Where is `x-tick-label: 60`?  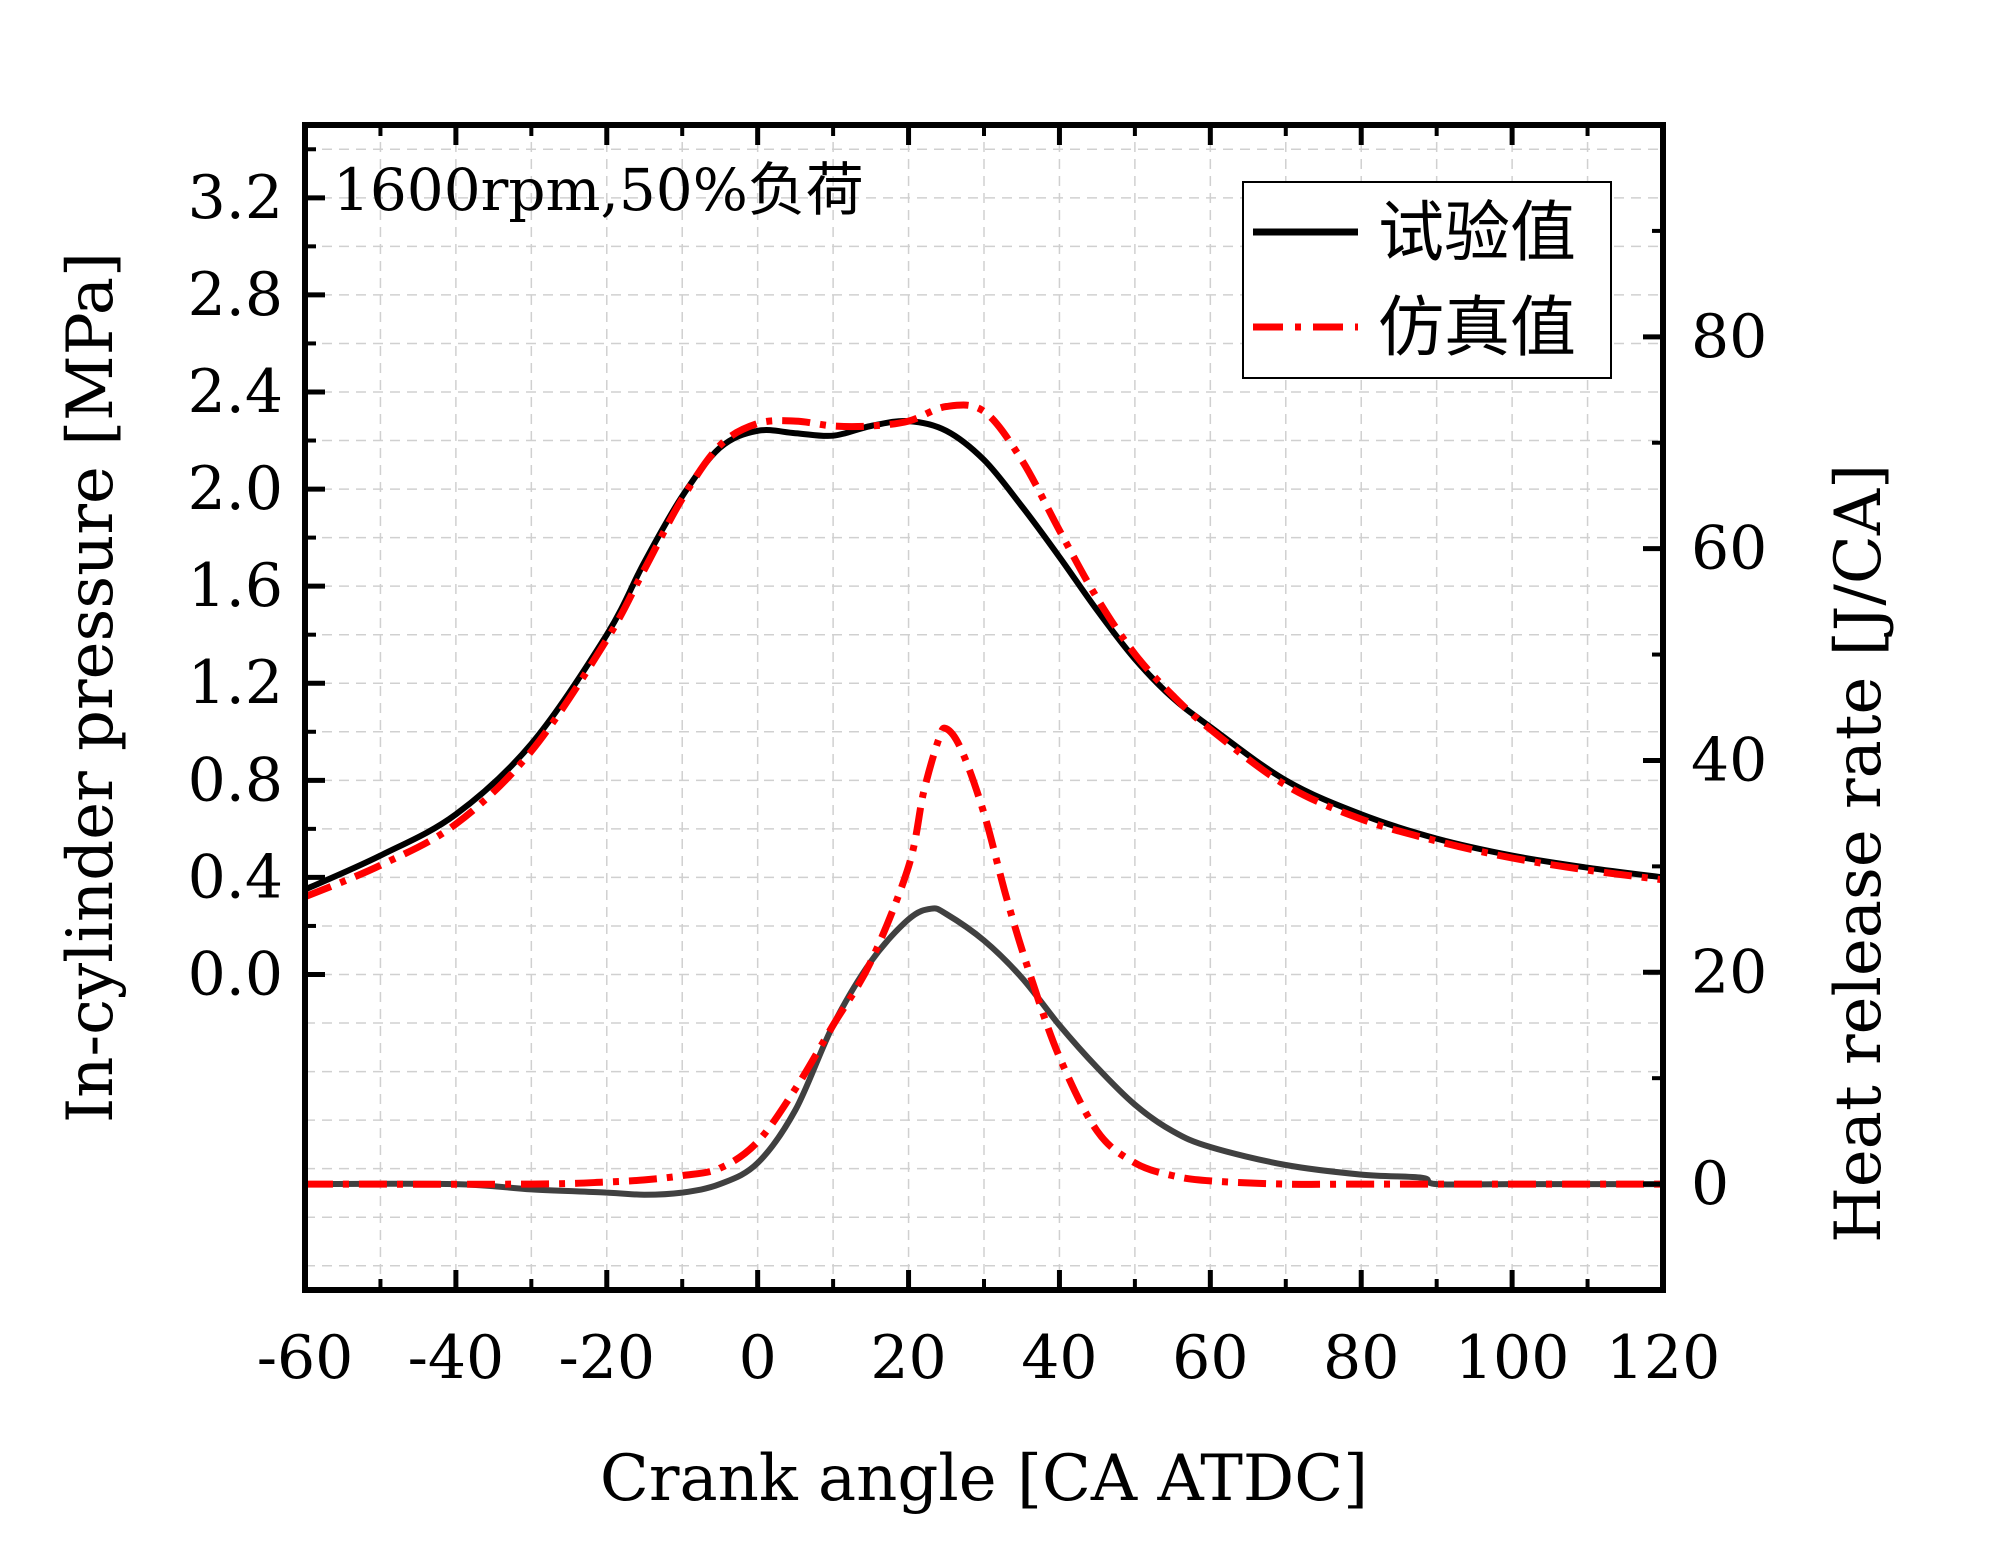 x-tick-label: 60 is located at coordinates (1210, 1358).